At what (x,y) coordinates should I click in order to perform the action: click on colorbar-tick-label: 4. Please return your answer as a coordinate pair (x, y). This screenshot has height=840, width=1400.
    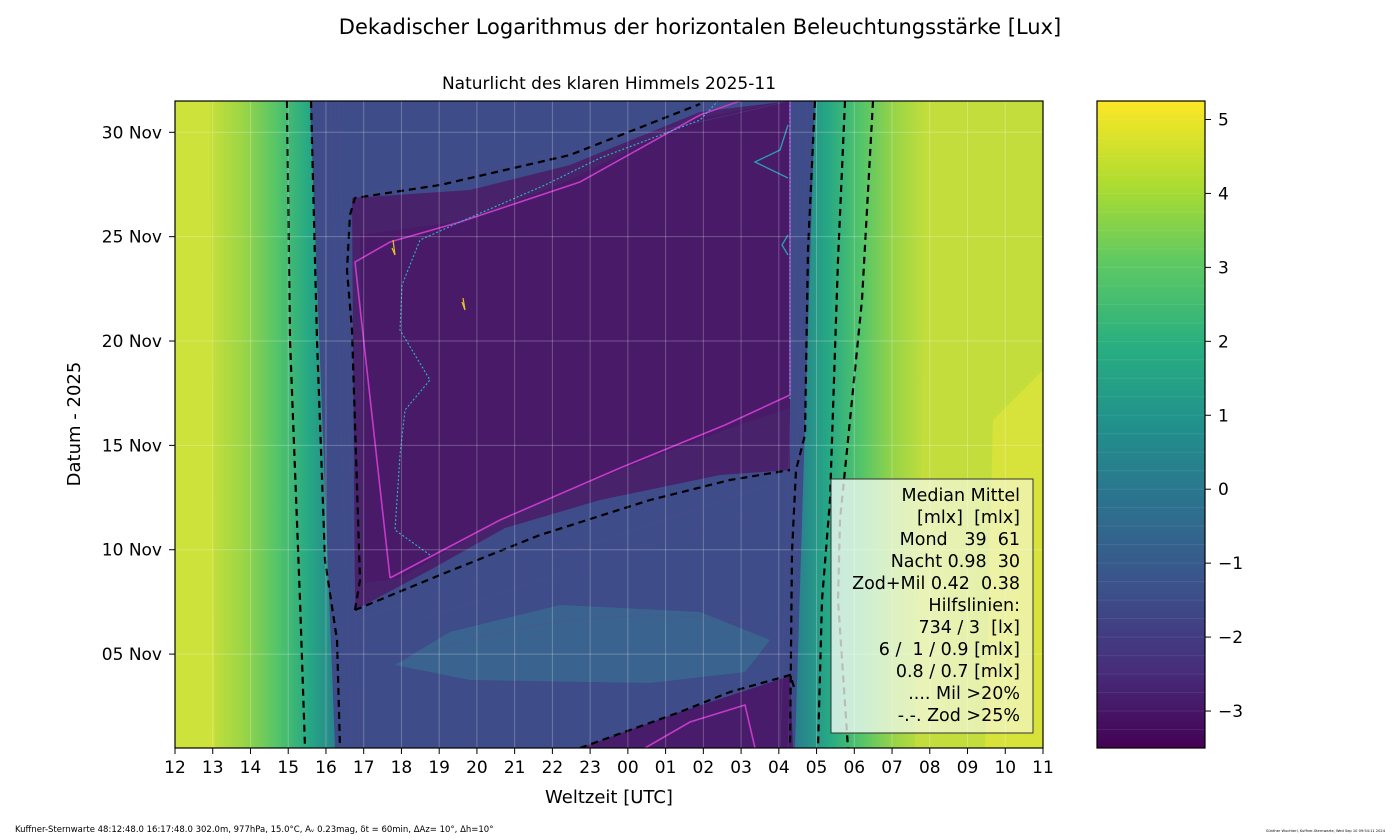
    Looking at the image, I should click on (1223, 194).